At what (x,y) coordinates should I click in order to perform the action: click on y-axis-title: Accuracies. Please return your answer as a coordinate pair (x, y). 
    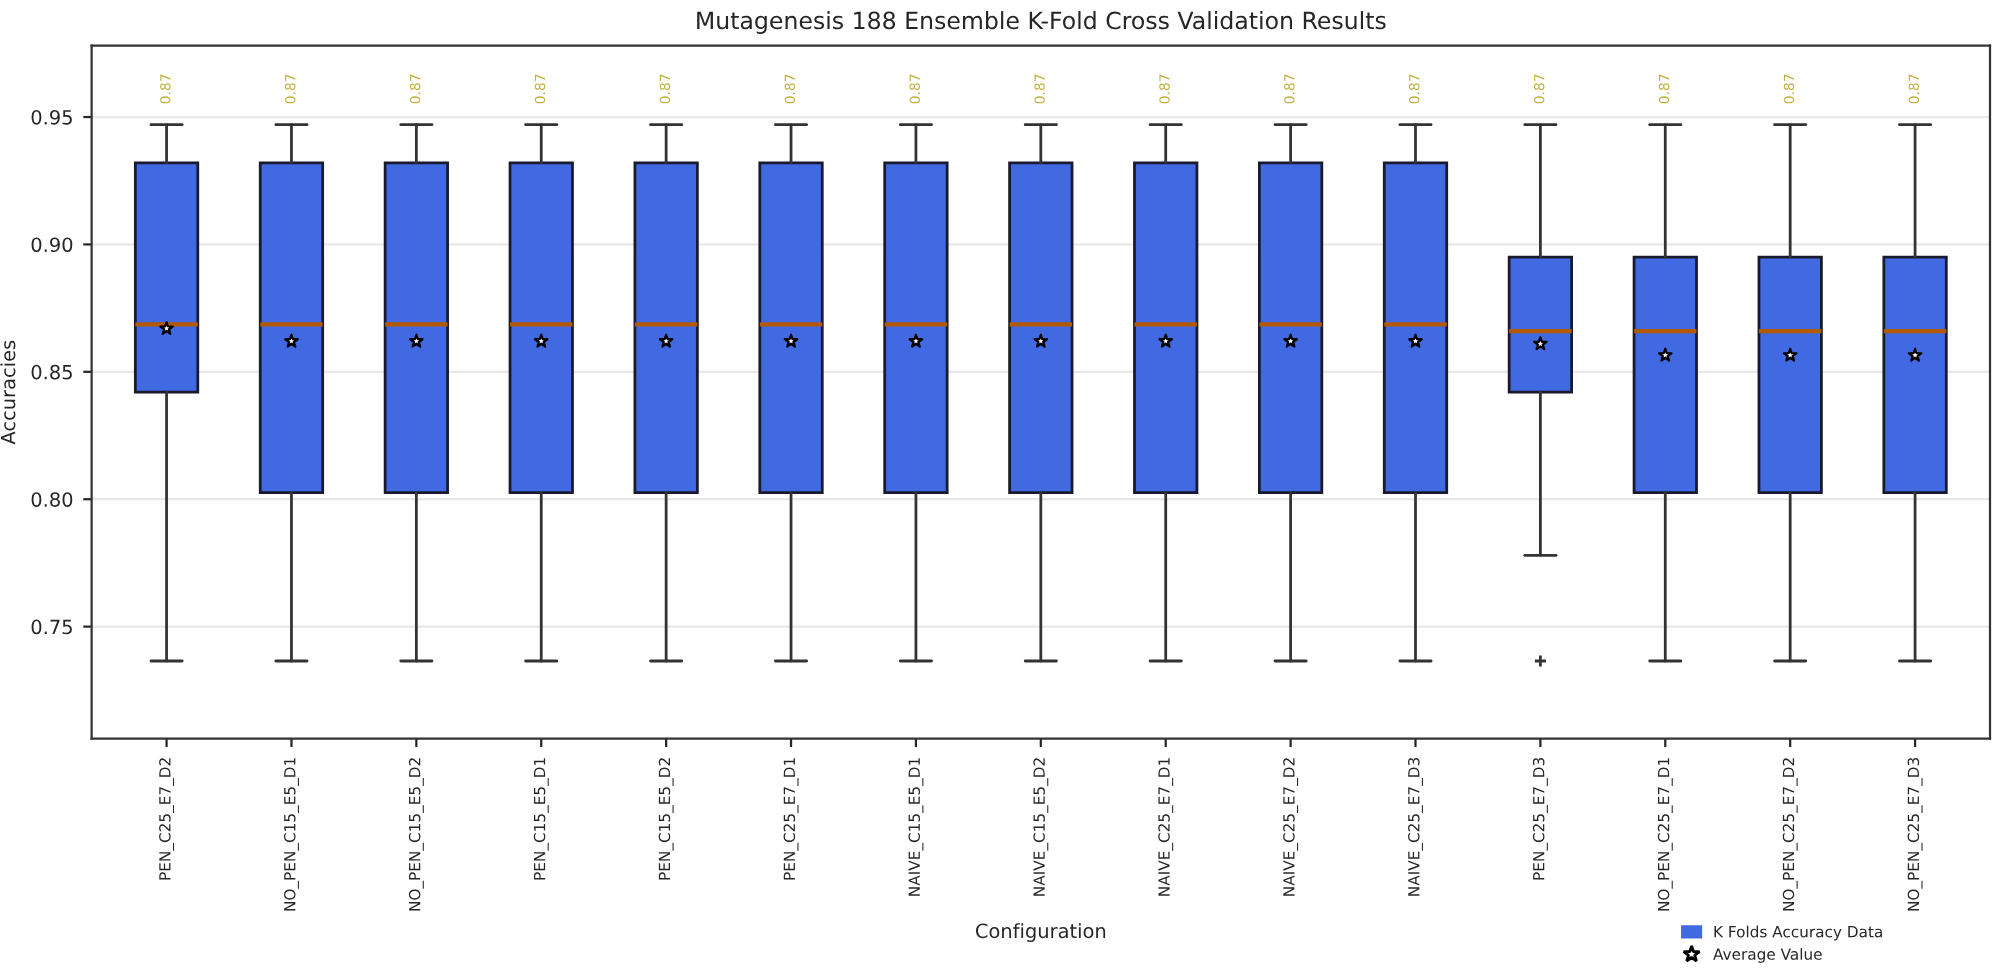
    Looking at the image, I should click on (8, 392).